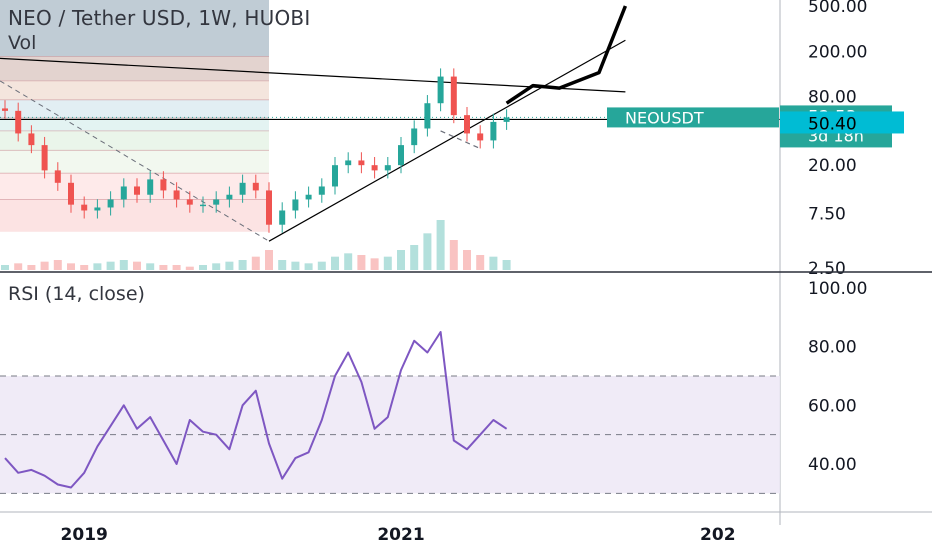 Image resolution: width=932 pixels, height=555 pixels. What do you see at coordinates (832, 348) in the screenshot?
I see `rsi-tick-label: 80.00` at bounding box center [832, 348].